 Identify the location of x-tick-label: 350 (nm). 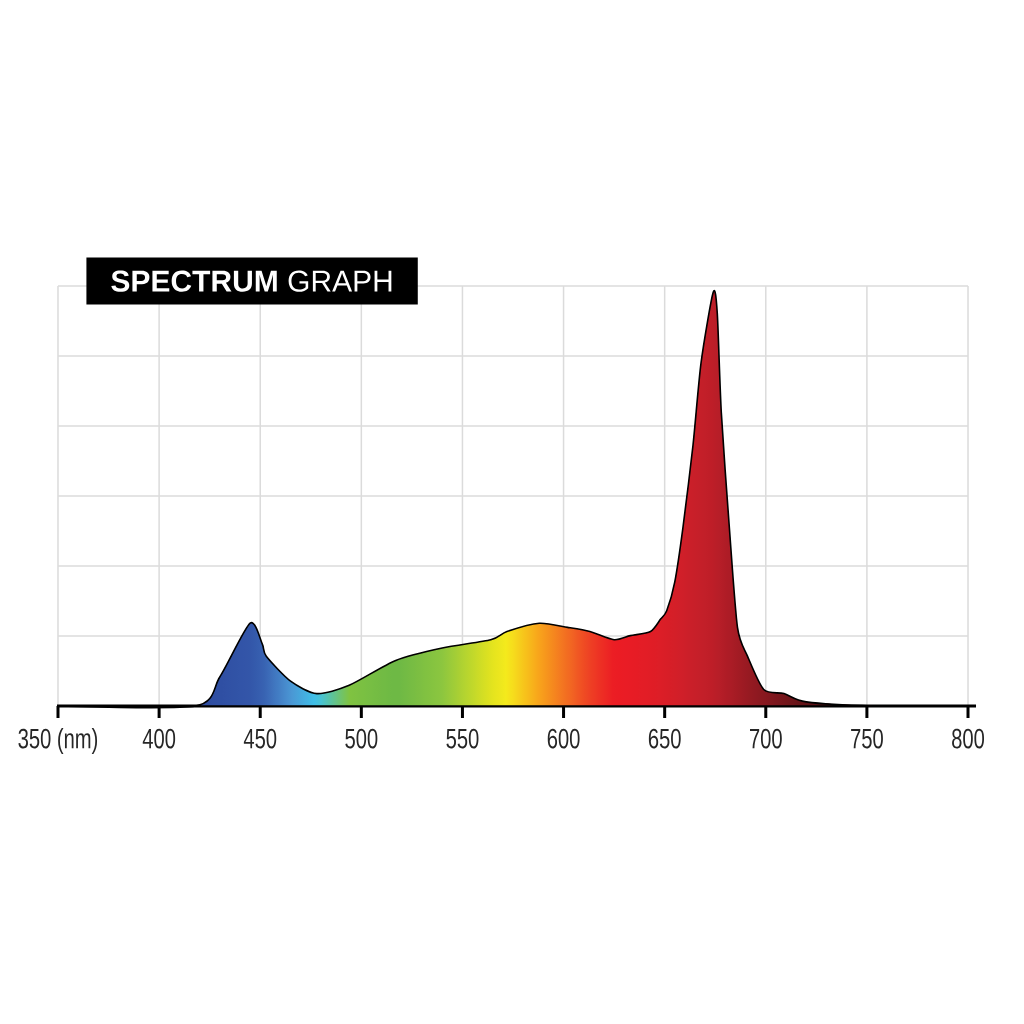
(58, 740).